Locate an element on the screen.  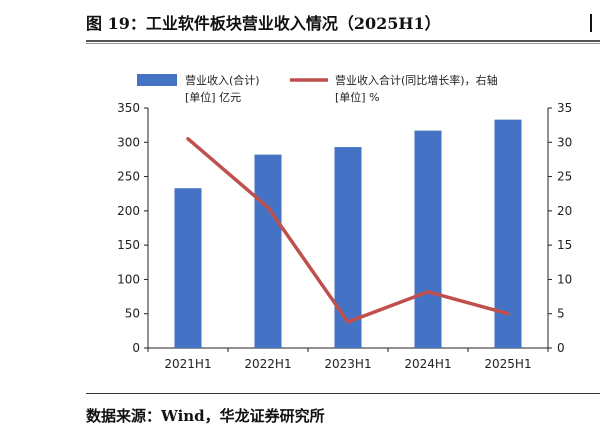
right-tick-label: 5 is located at coordinates (561, 314).